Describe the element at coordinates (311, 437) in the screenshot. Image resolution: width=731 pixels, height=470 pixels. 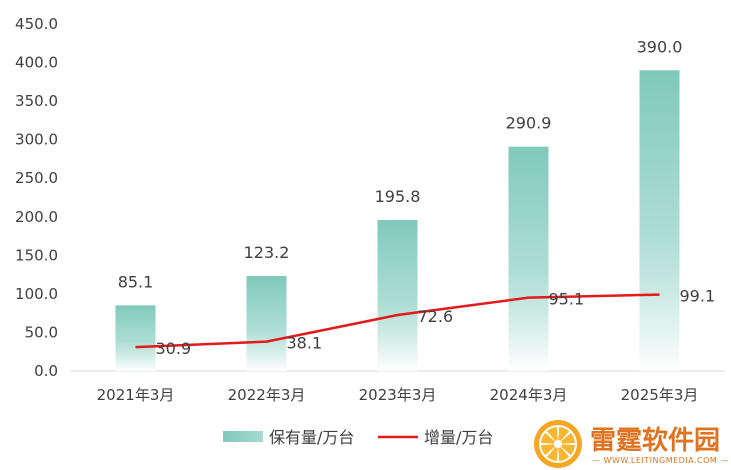
I see `legend-label-bar: 保有量/万台` at that location.